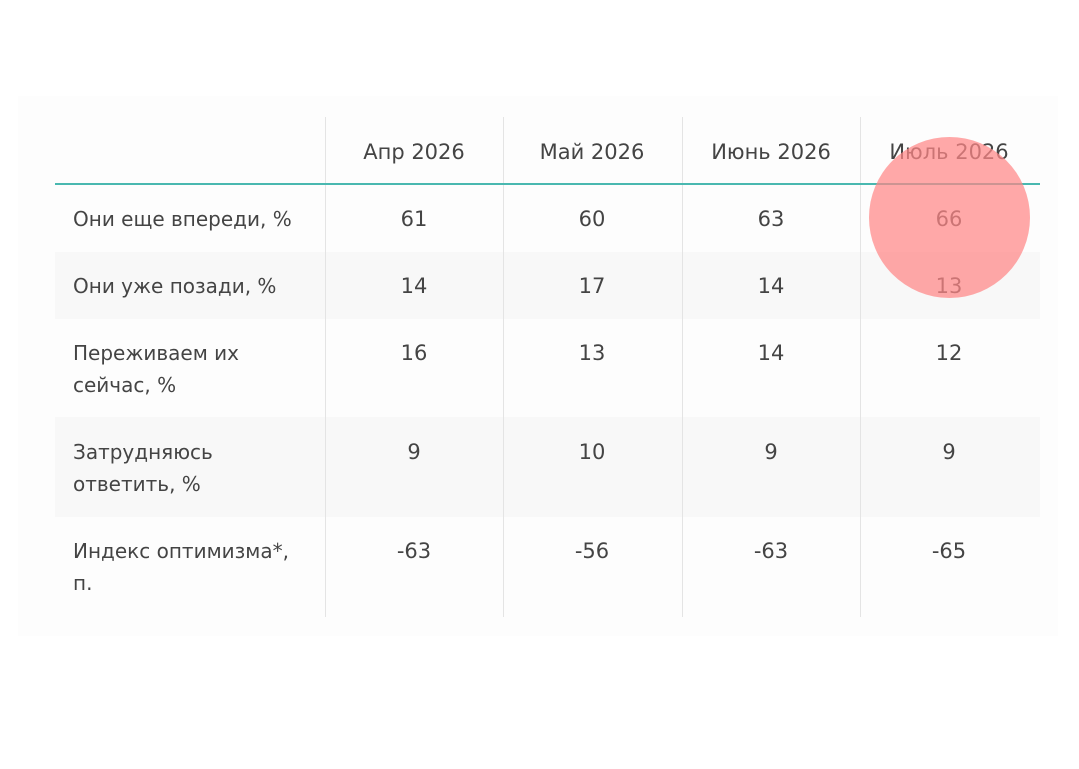 The width and height of the screenshot is (1079, 769). I want to click on cell-optimism-jul: -65, so click(949, 551).